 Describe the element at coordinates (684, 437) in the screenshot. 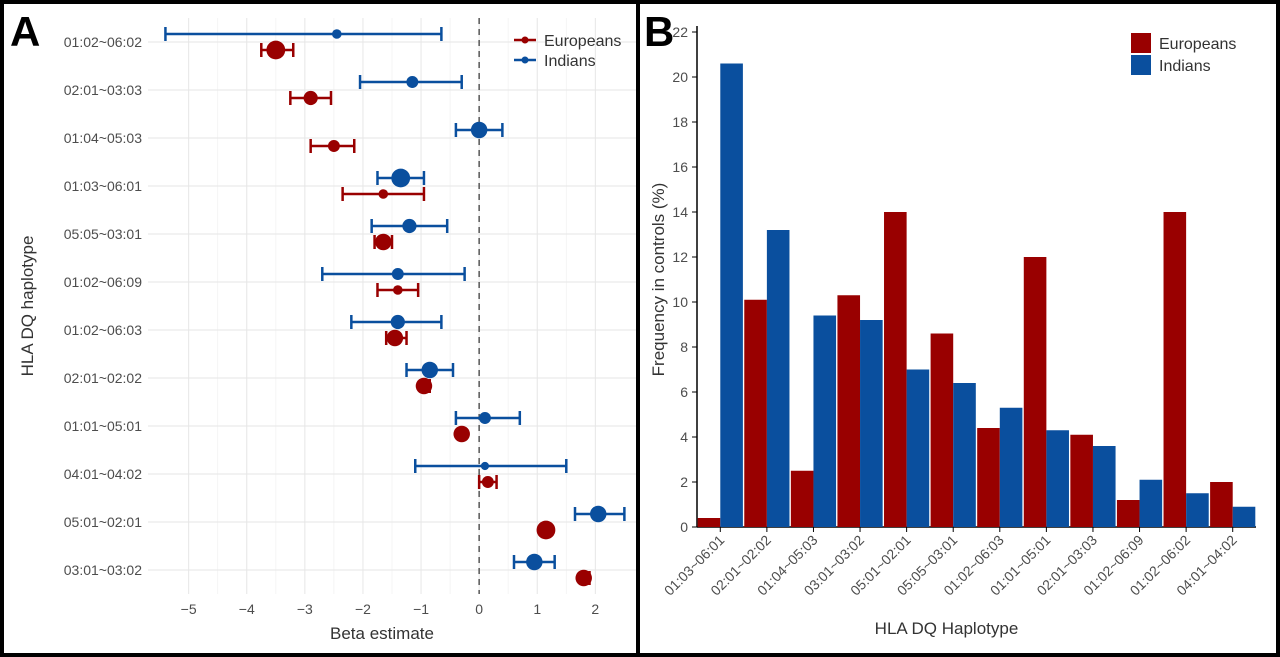

I see `y-tick-label: 4` at that location.